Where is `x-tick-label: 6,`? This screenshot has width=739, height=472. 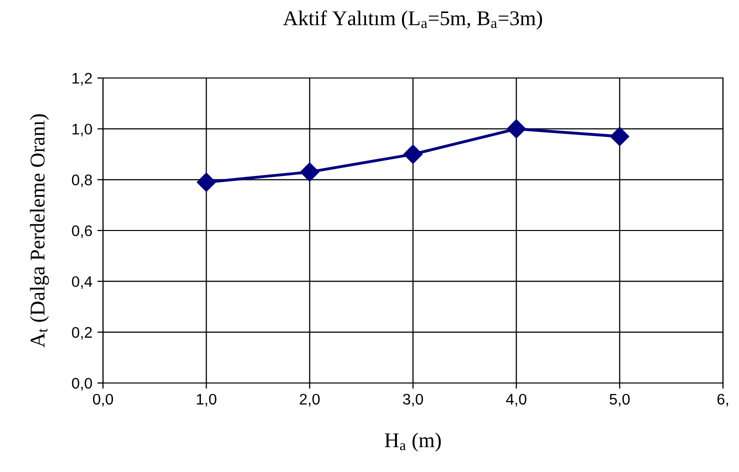 x-tick-label: 6, is located at coordinates (722, 400).